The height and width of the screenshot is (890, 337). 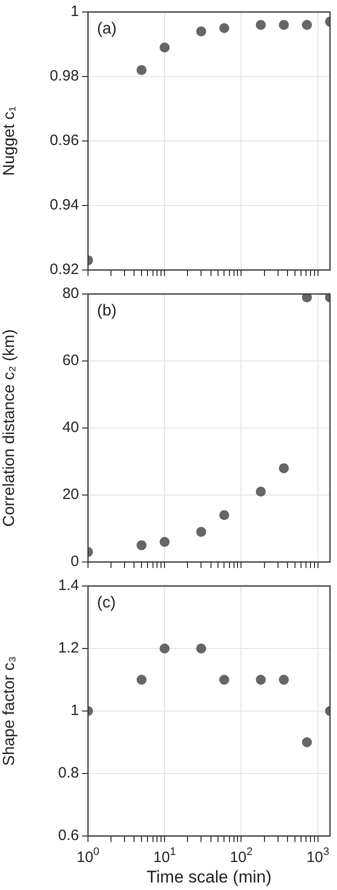 I want to click on annotation: (a), so click(x=107, y=29).